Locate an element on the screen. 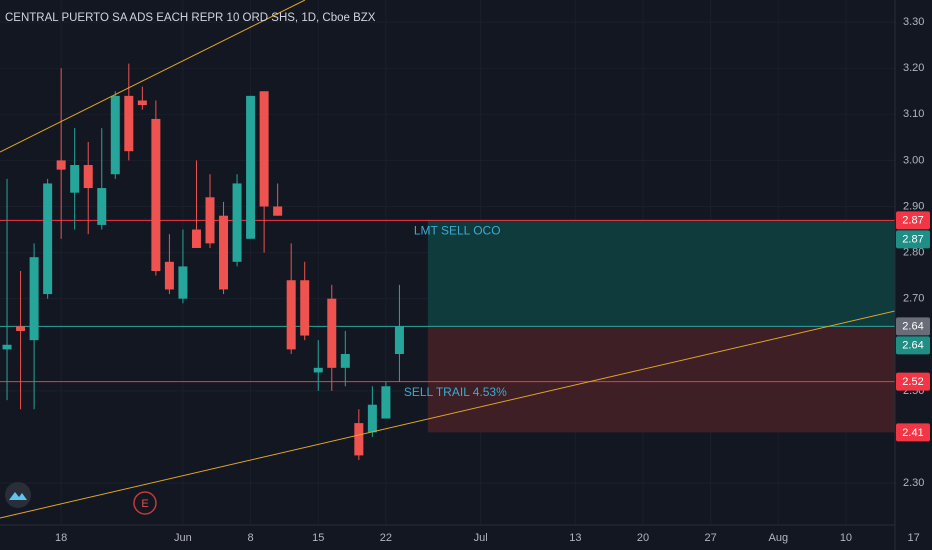  x-tick-label: Aug is located at coordinates (779, 538).